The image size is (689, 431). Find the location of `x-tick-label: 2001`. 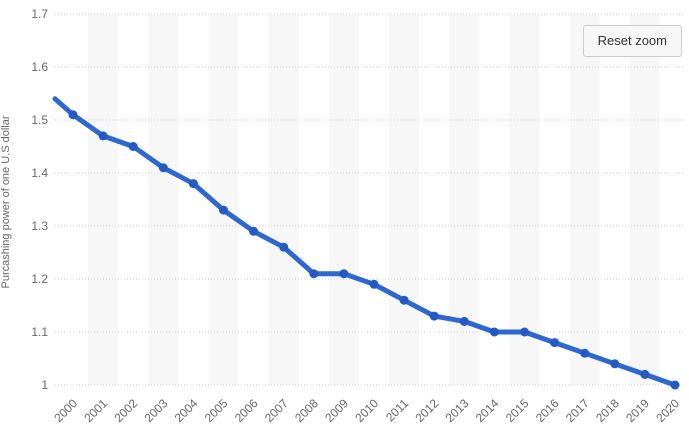

x-tick-label: 2001 is located at coordinates (95, 410).